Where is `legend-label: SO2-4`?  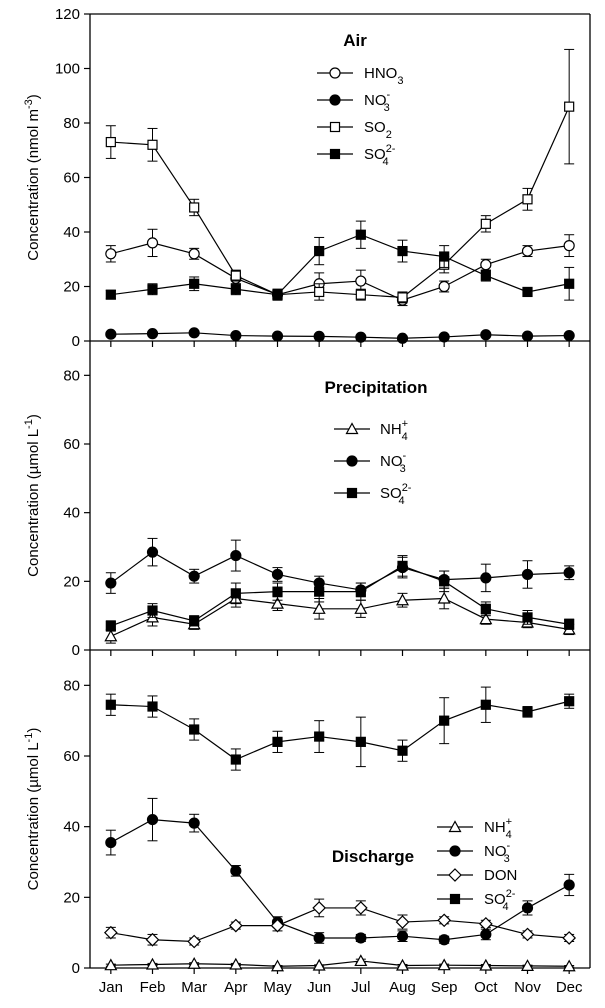 legend-label: SO2-4 is located at coordinates (500, 900).